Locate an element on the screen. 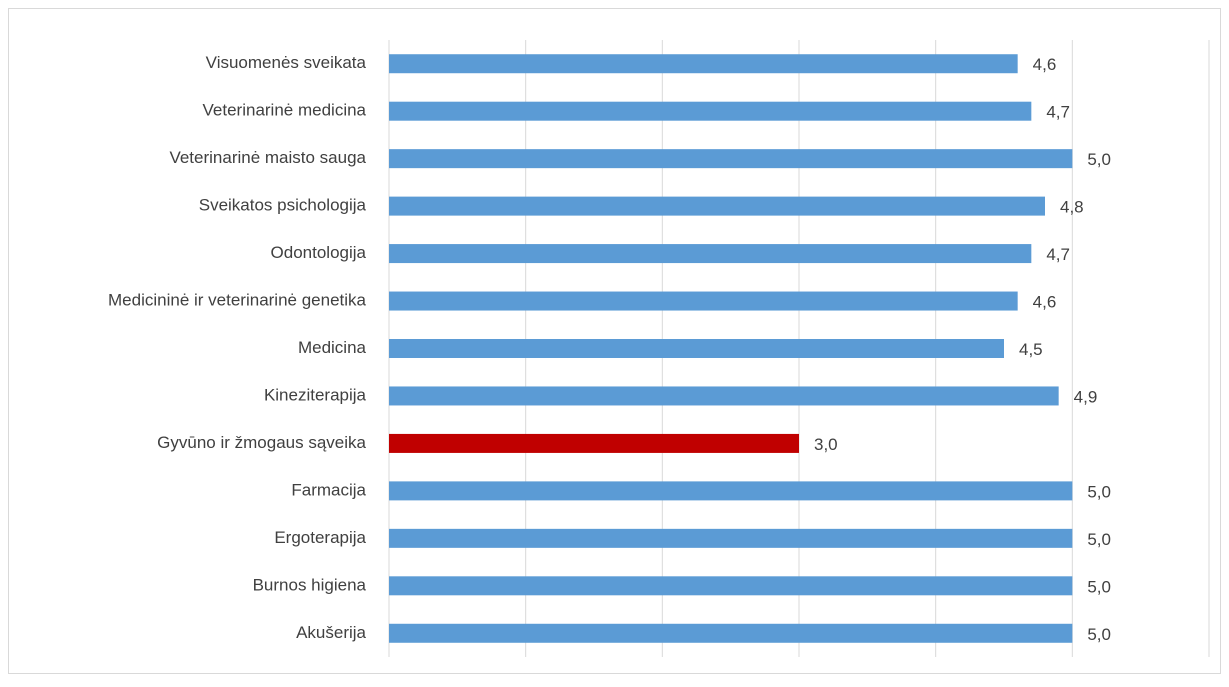 The image size is (1229, 687). y-tick-label: Gyvūno ir žmogaus sąveika is located at coordinates (261, 442).